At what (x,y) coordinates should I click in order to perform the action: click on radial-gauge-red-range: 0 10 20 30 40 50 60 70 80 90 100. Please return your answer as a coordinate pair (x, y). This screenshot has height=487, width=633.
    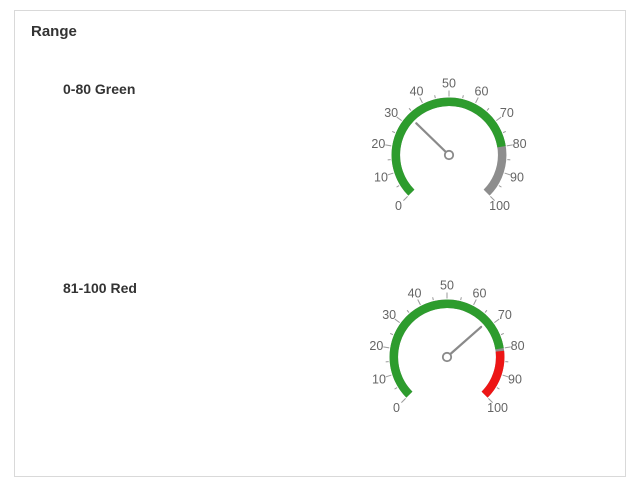
    Looking at the image, I should click on (447, 347).